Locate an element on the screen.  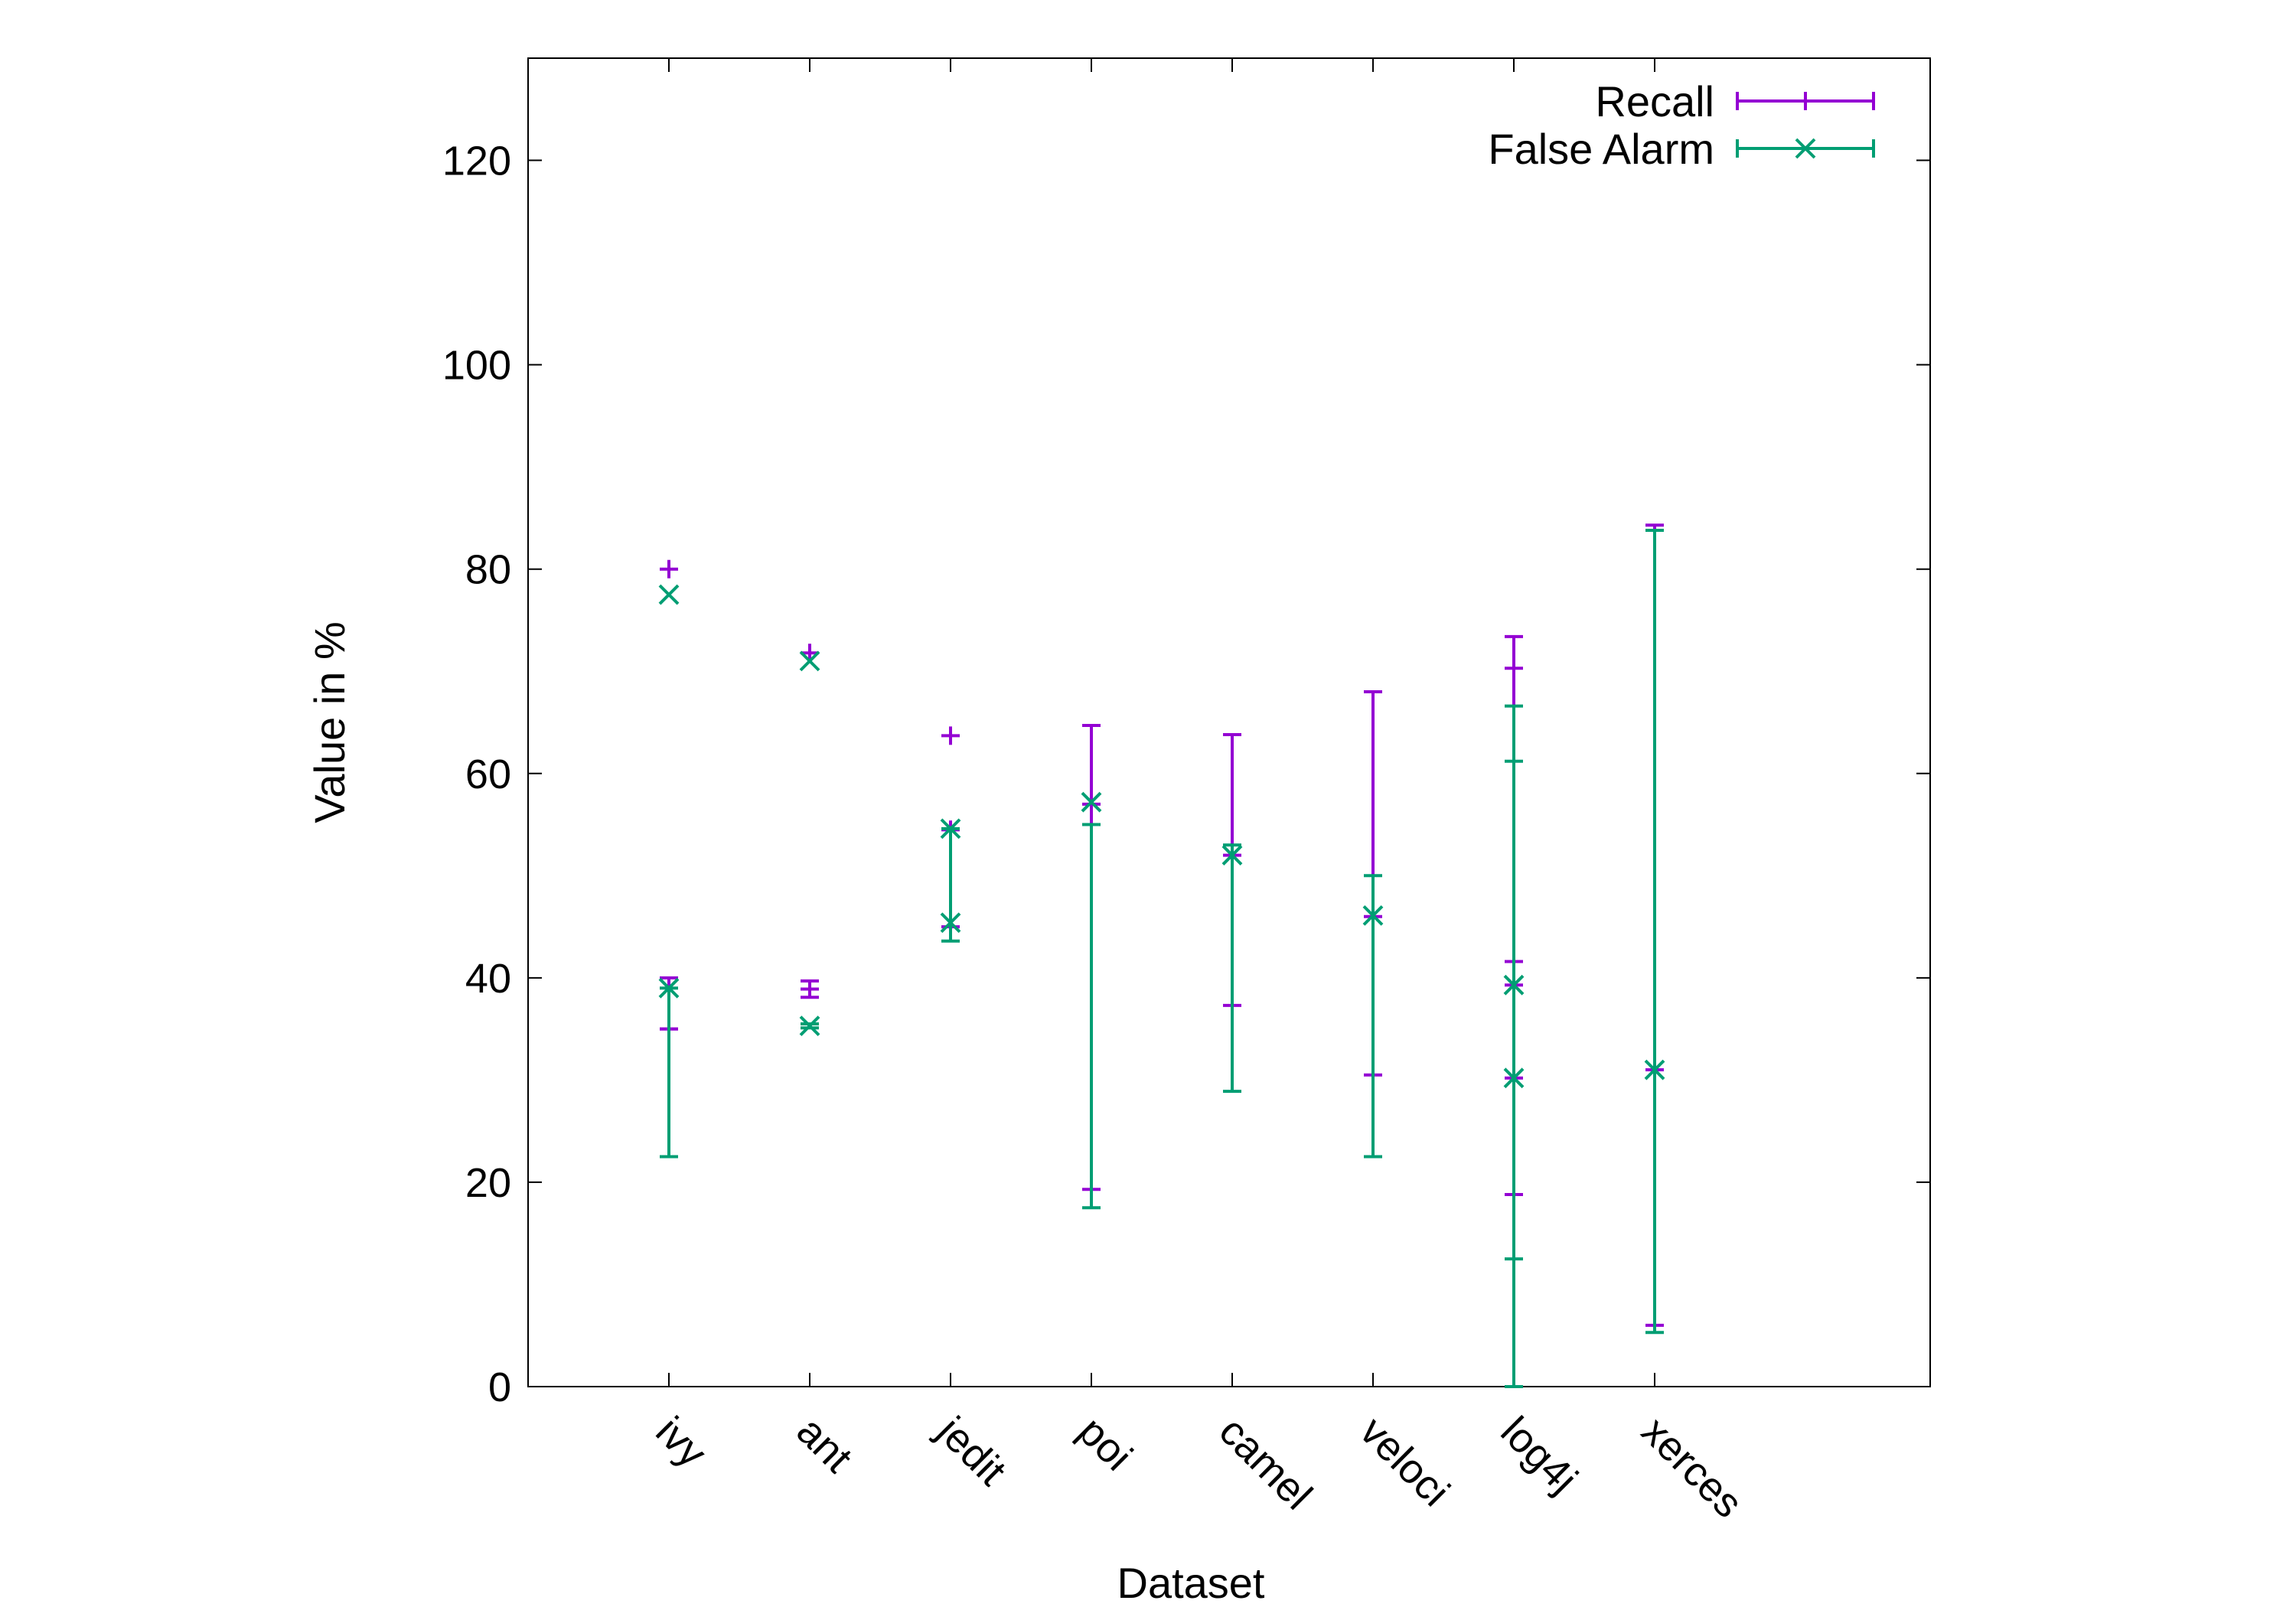
x-tick-label: poi is located at coordinates (1105, 1443).